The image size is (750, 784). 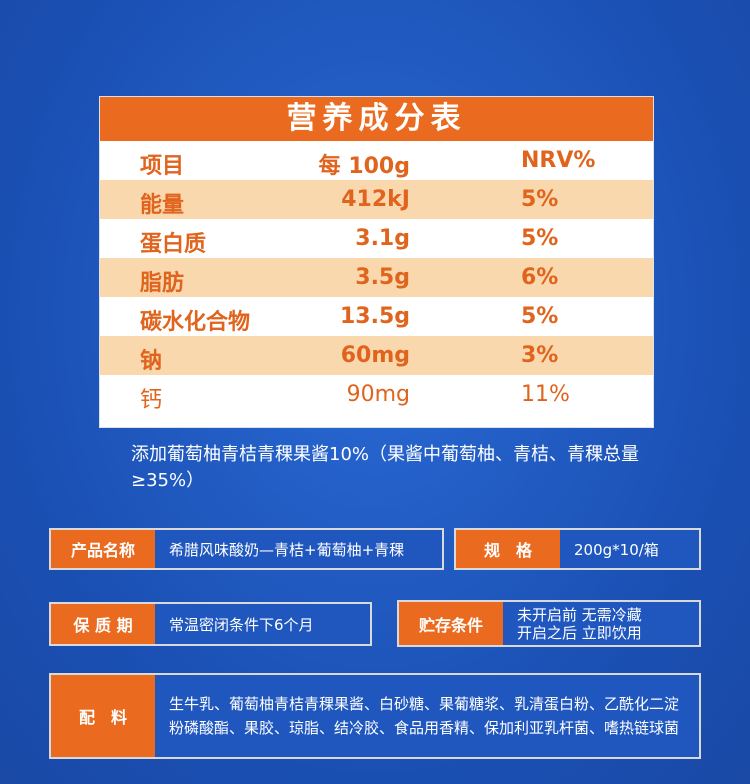 What do you see at coordinates (262, 624) in the screenshot?
I see `shelf-life-value: 常温密闭条件下6个月` at bounding box center [262, 624].